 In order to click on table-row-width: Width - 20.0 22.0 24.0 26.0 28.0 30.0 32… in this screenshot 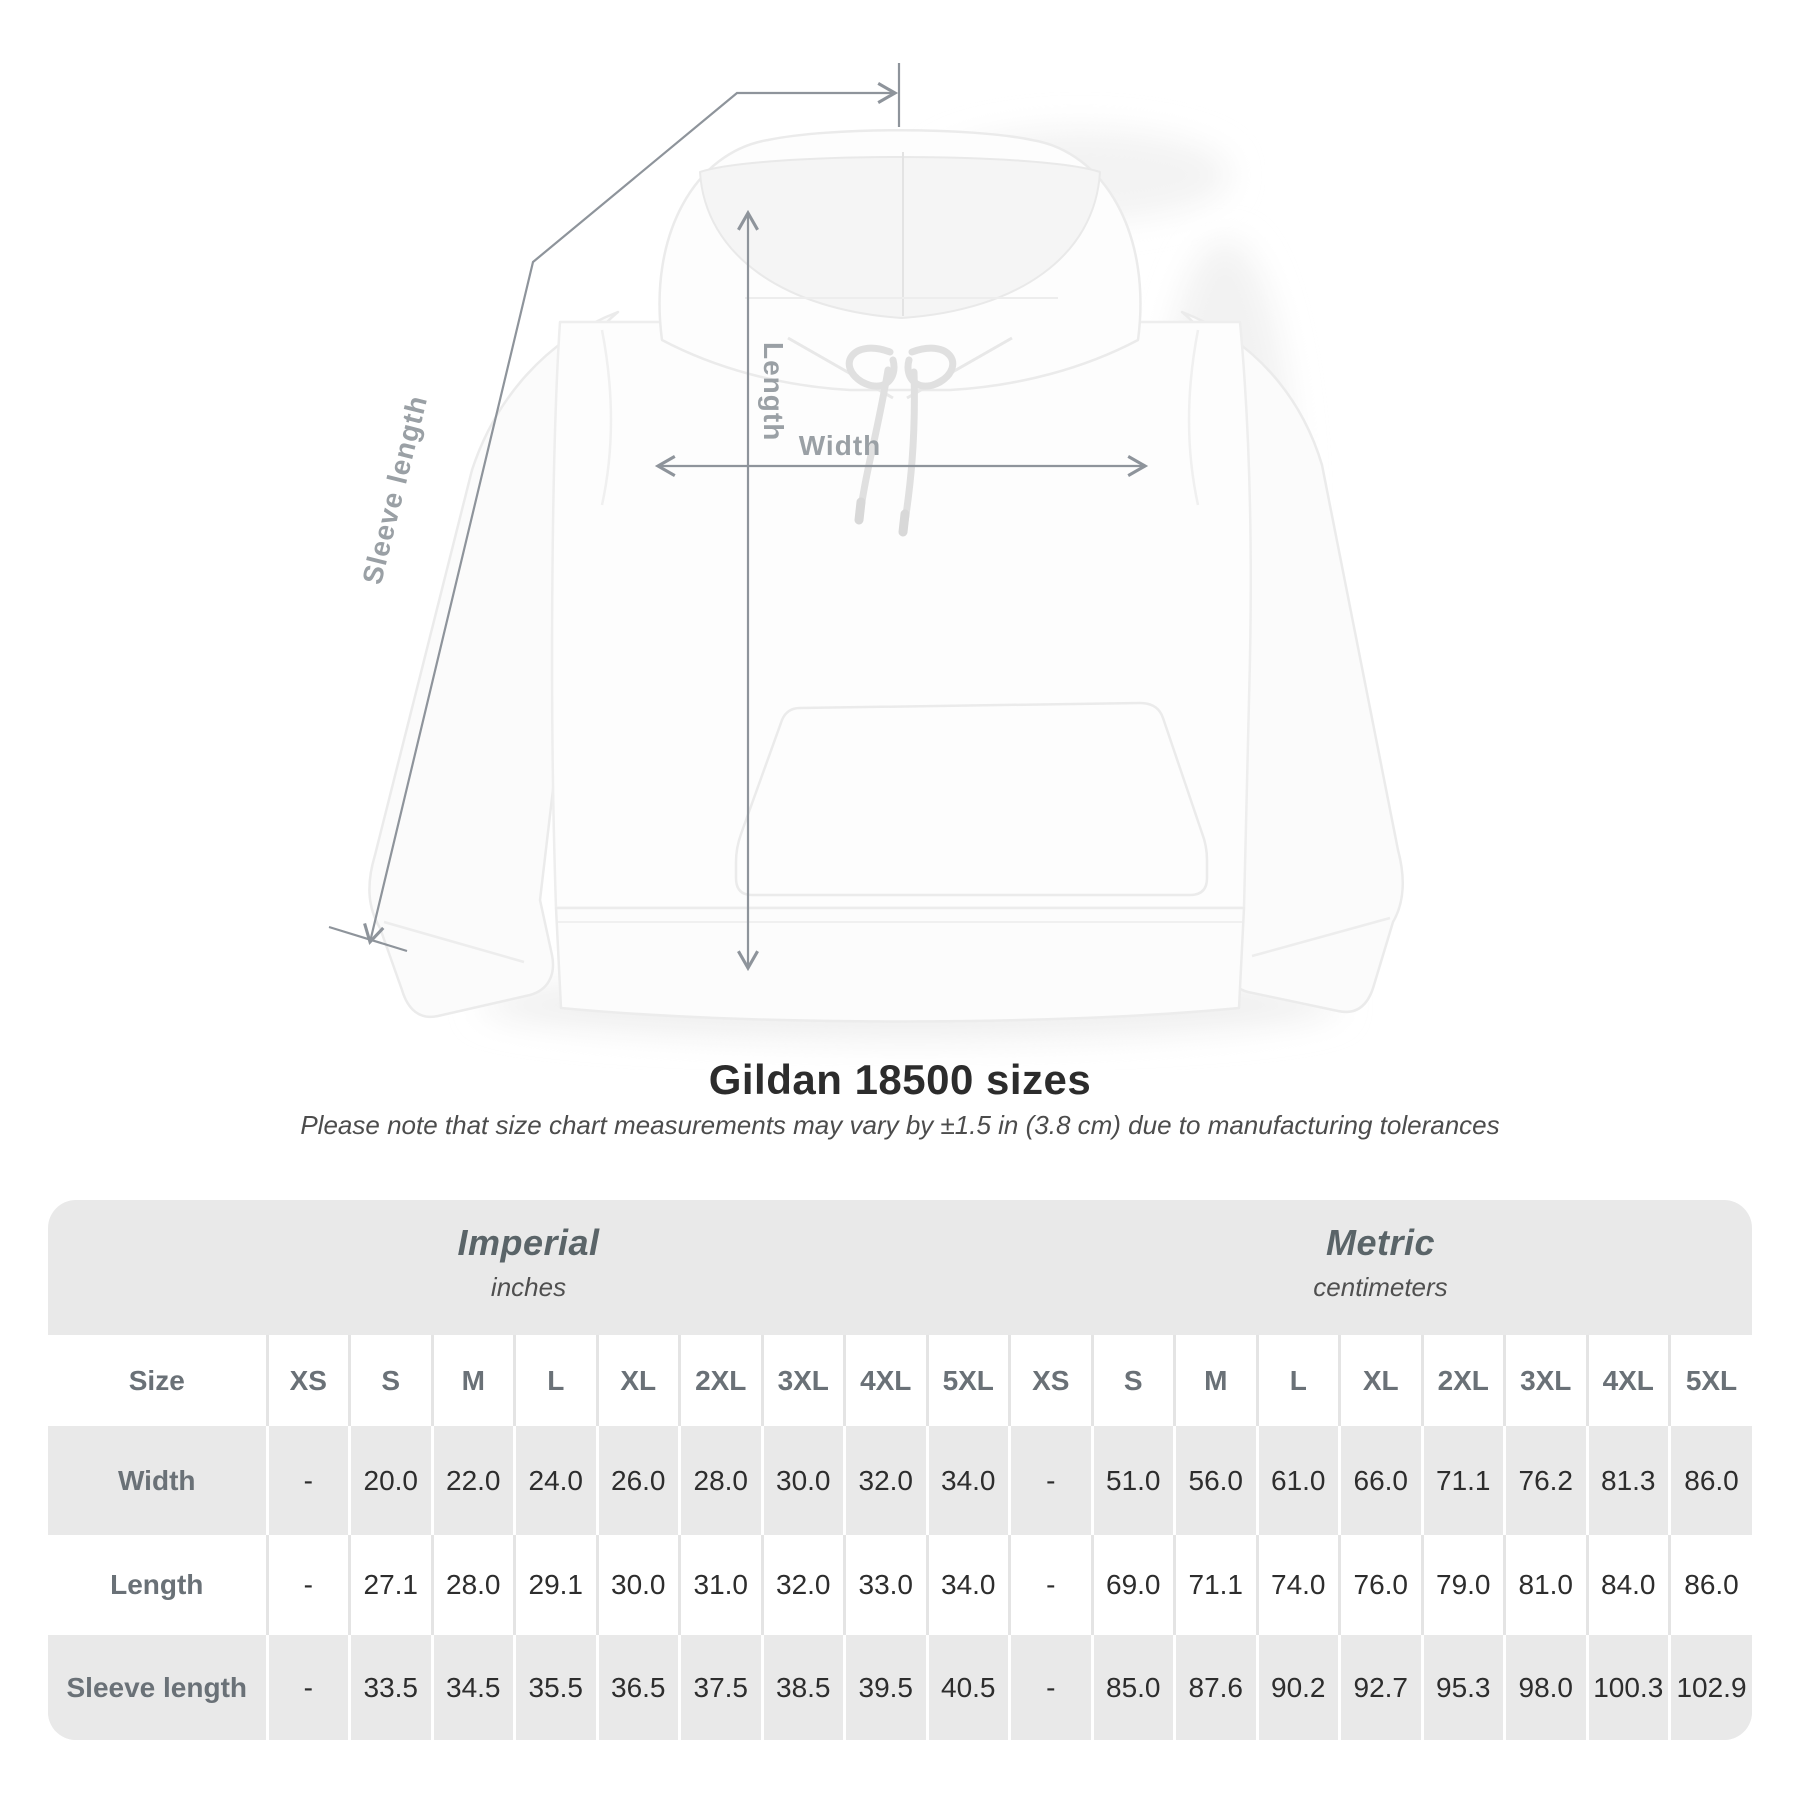, I will do `click(900, 1480)`.